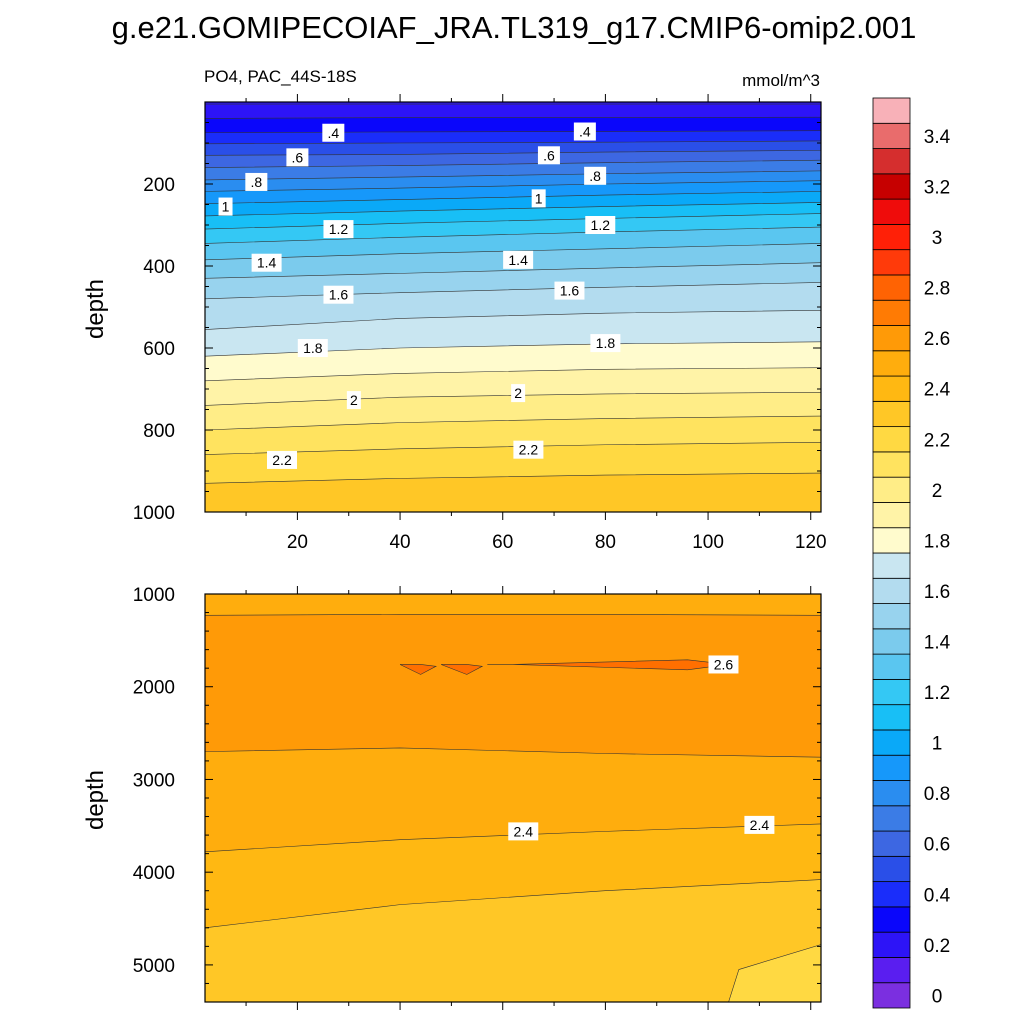  I want to click on colorbar-swatch-2.5, so click(891, 363).